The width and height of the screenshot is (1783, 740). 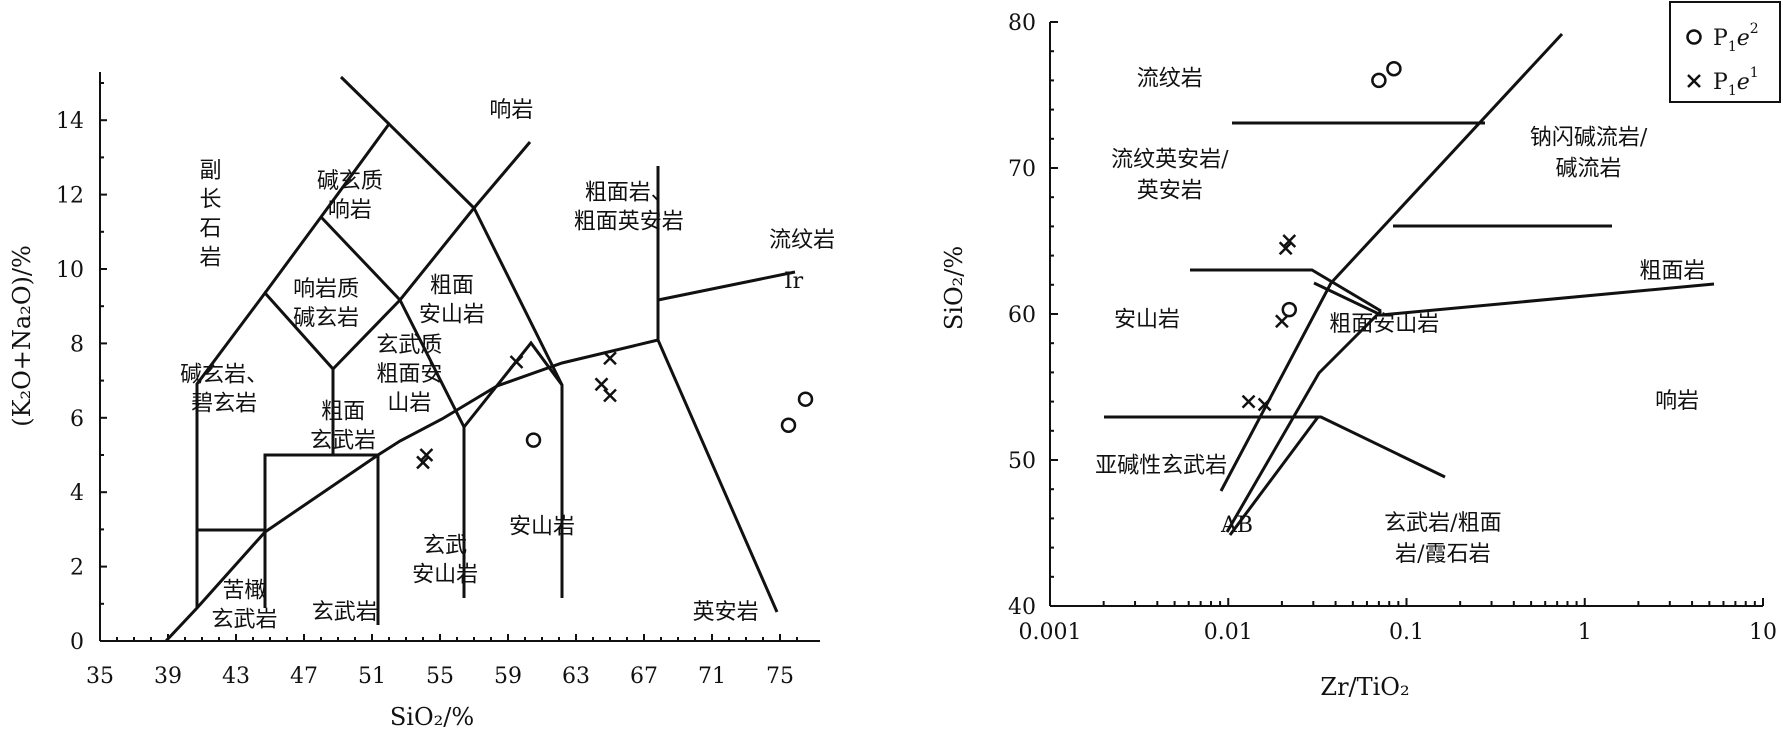 I want to click on legend-entry-2: P1e1, so click(x=1736, y=82).